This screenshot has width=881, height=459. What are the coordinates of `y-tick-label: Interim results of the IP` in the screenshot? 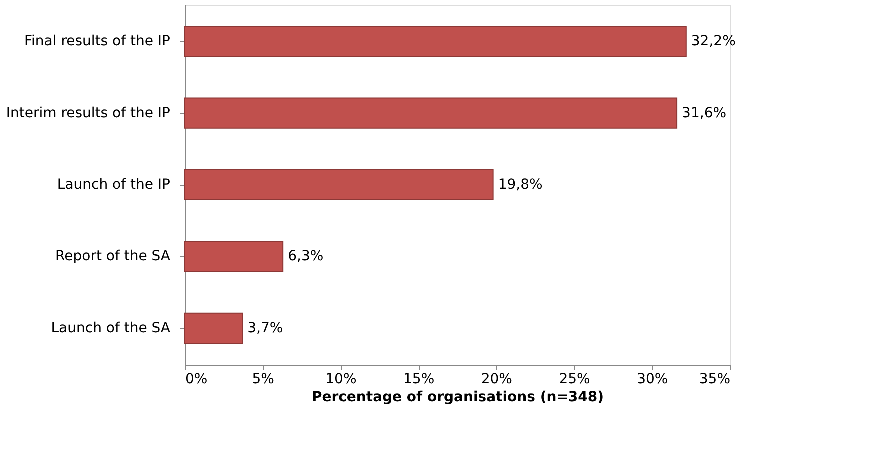 It's located at (88, 113).